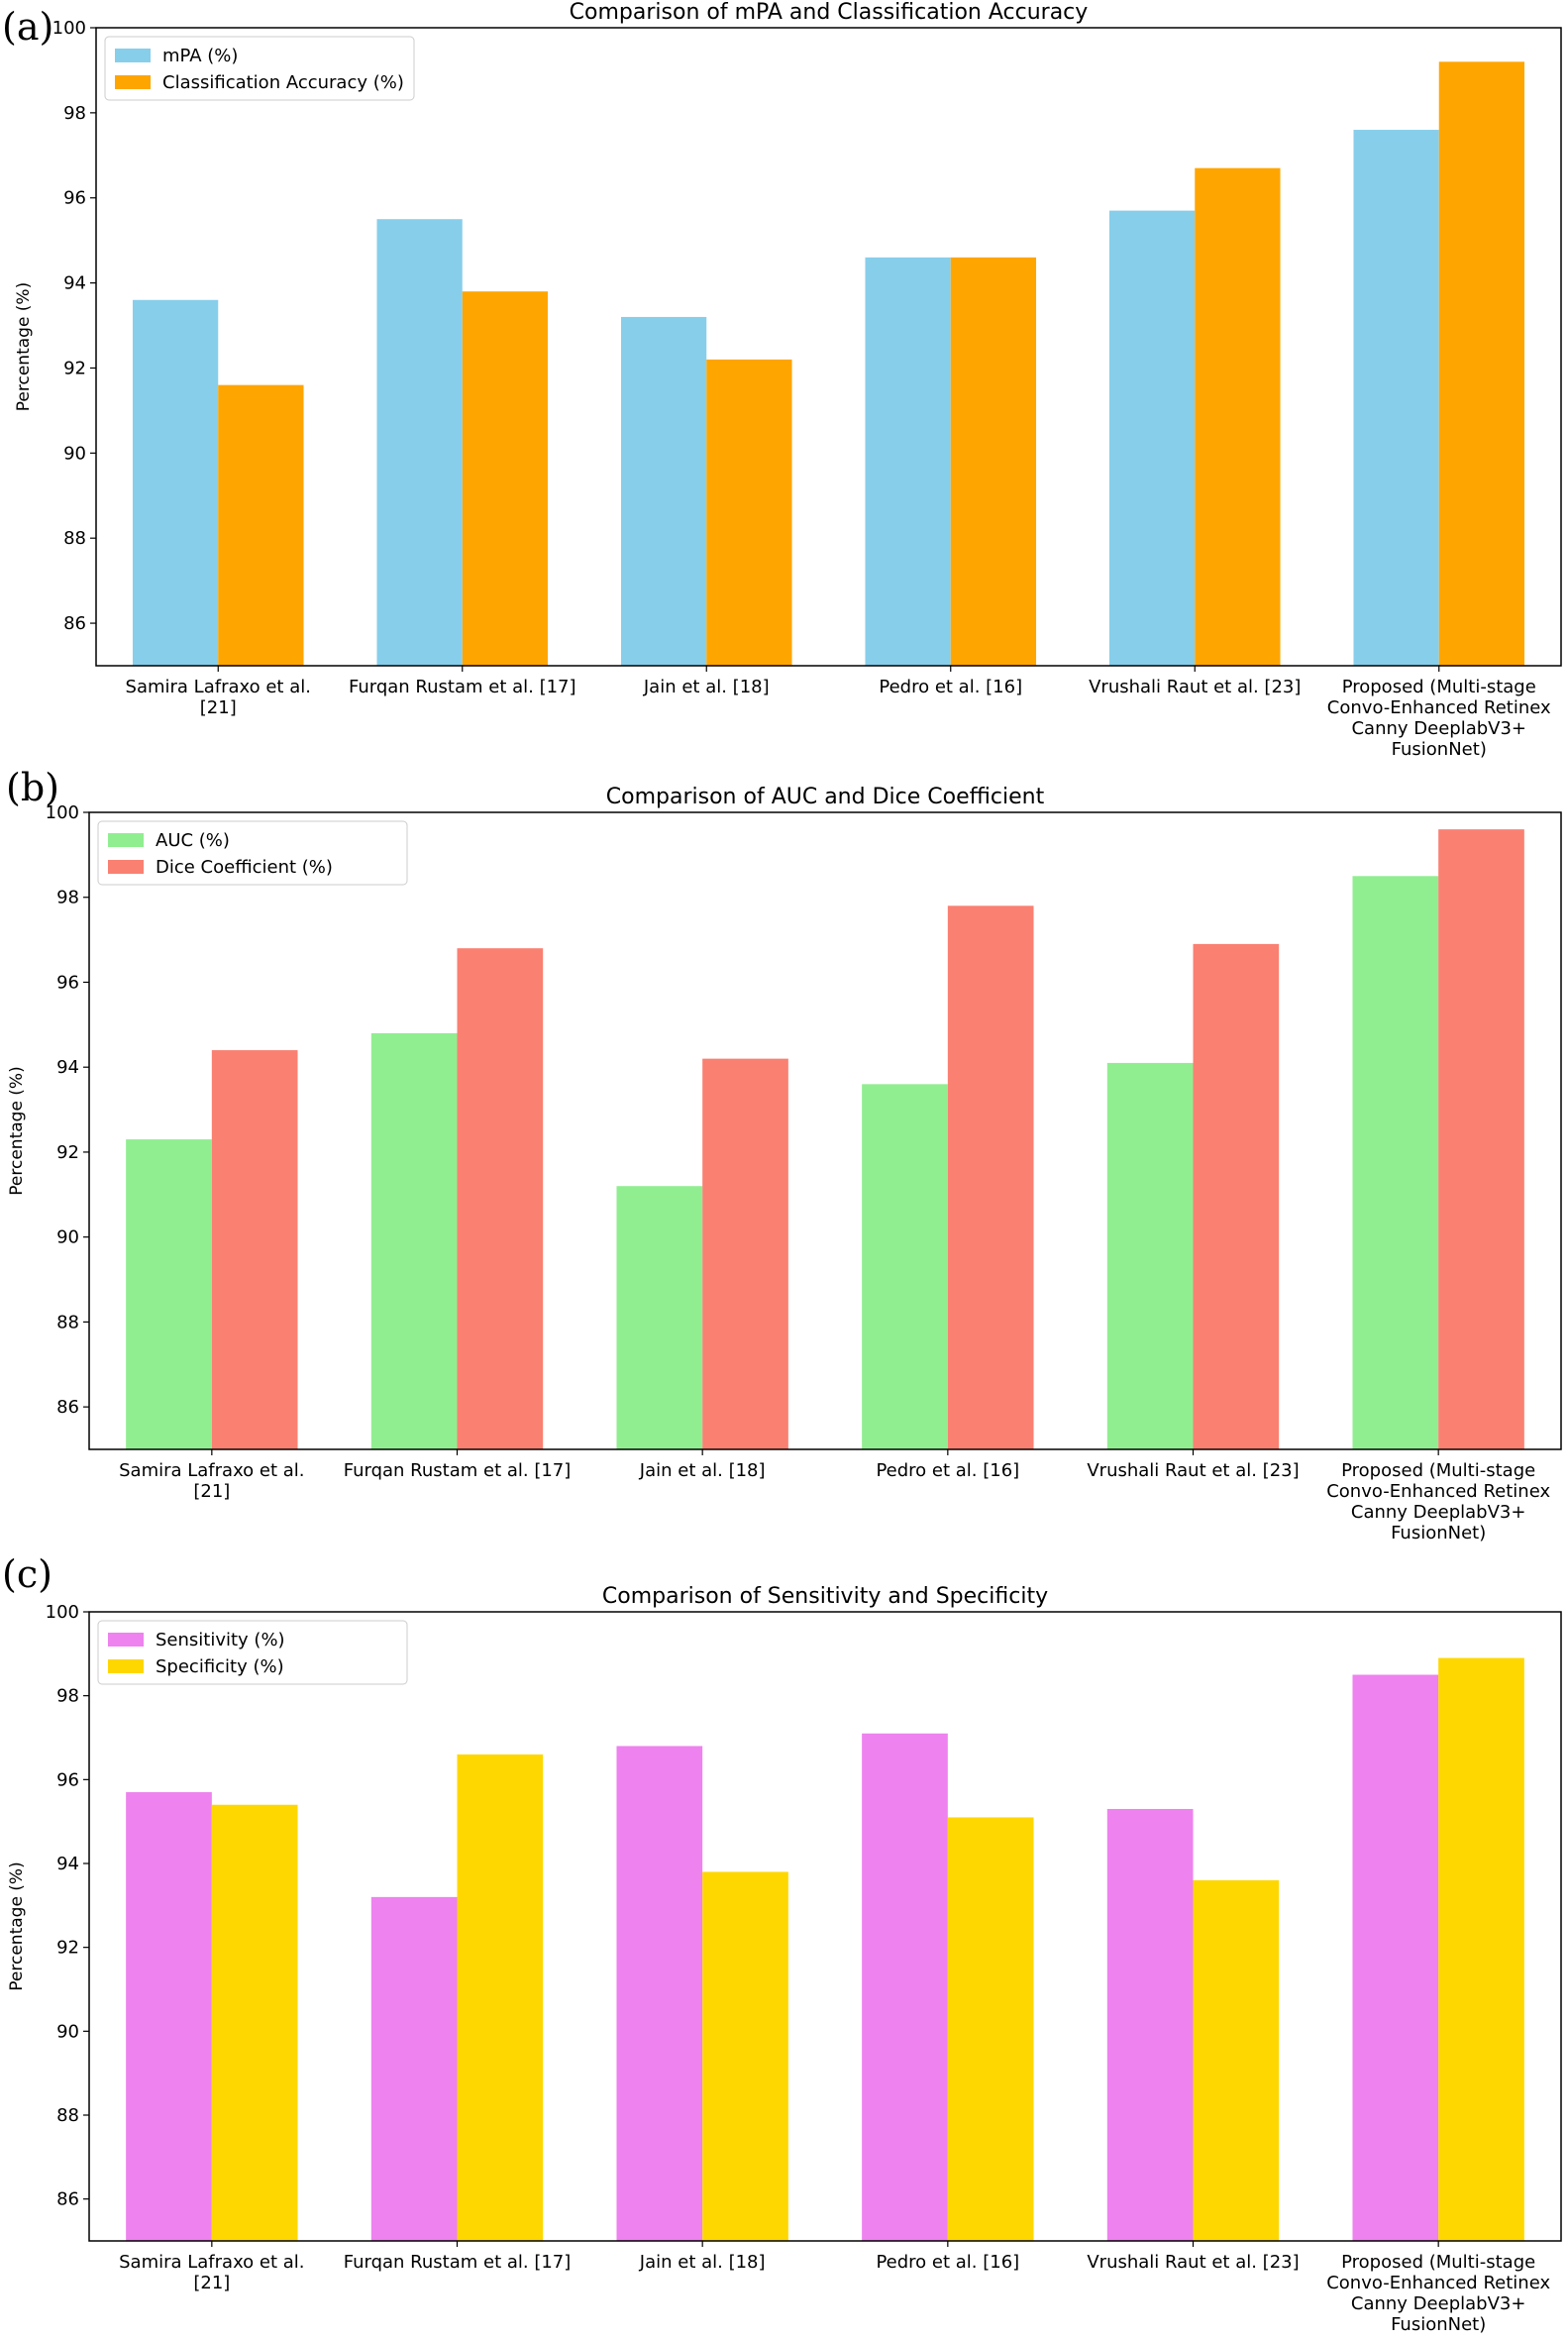  Describe the element at coordinates (261, 525) in the screenshot. I see `bar-classification-accuracy--1` at that location.